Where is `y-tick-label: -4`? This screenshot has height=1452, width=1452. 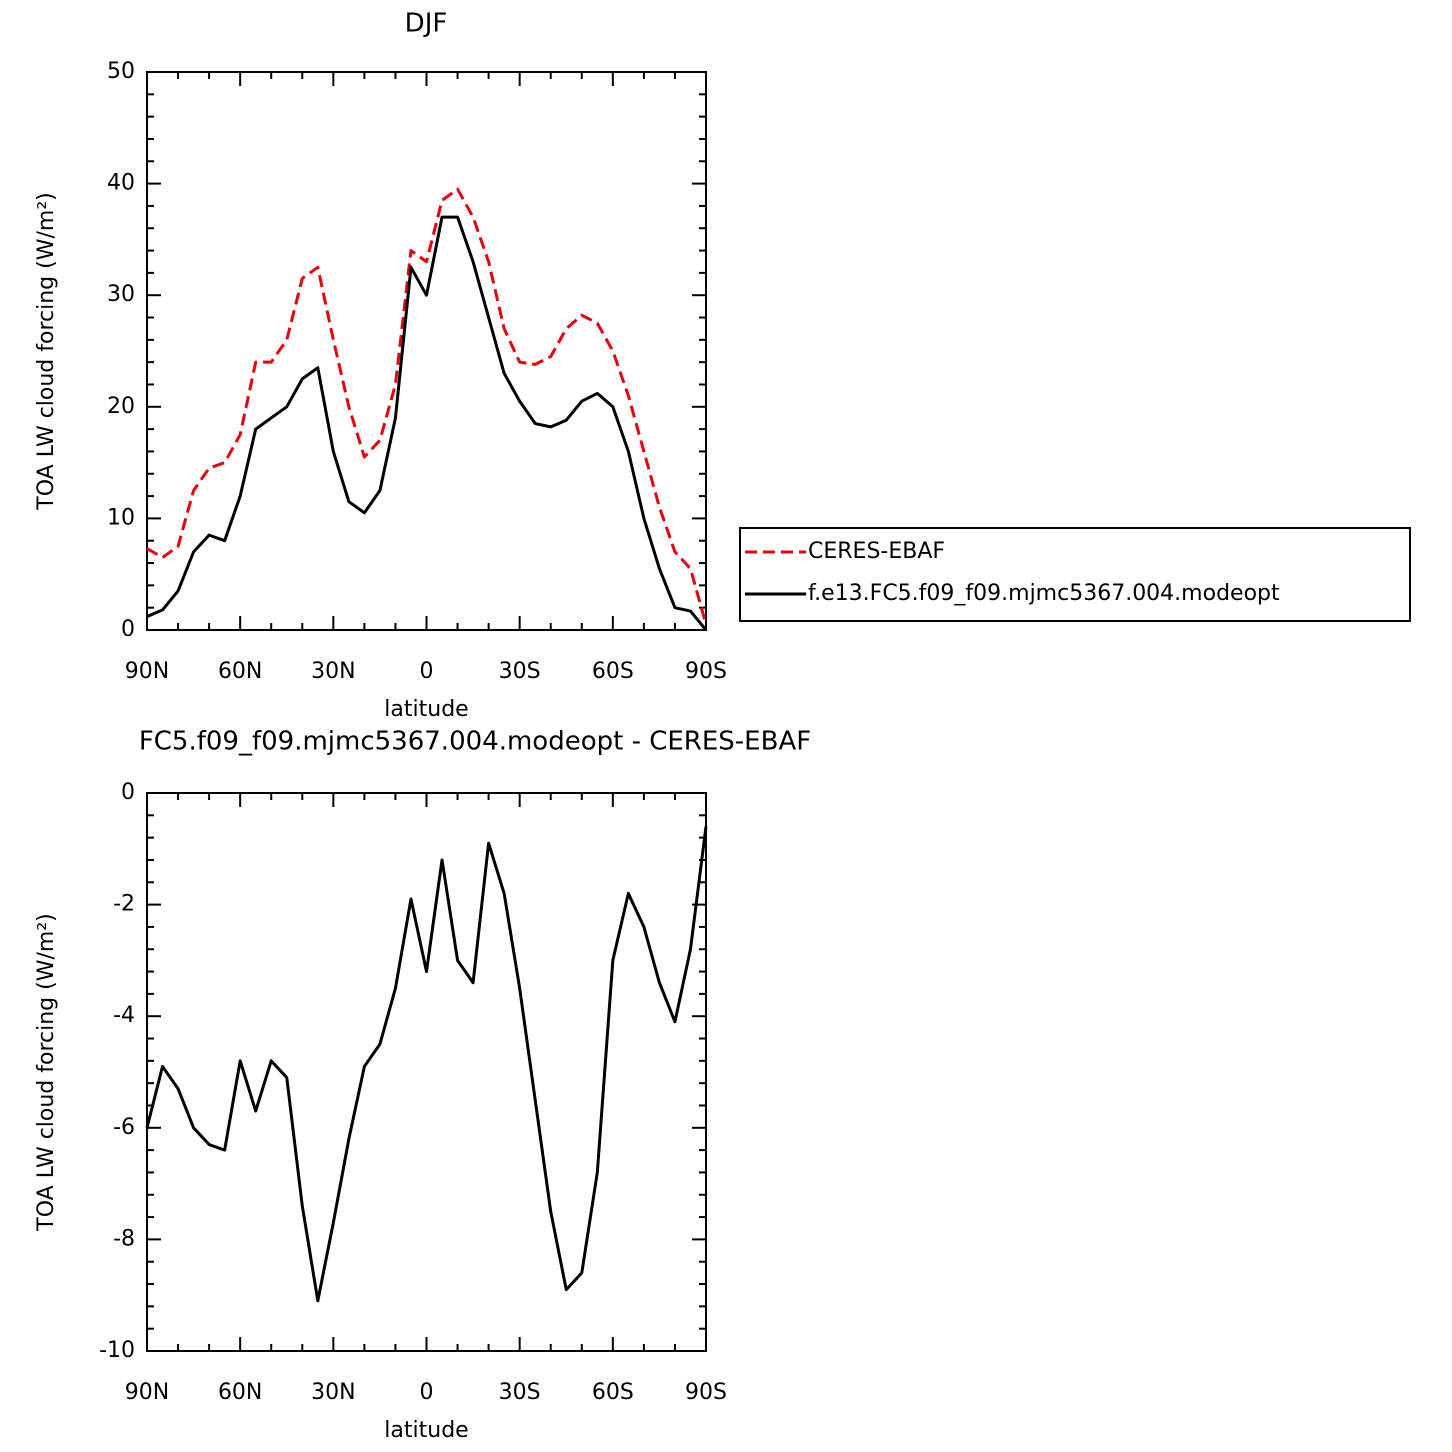 y-tick-label: -4 is located at coordinates (124, 1015).